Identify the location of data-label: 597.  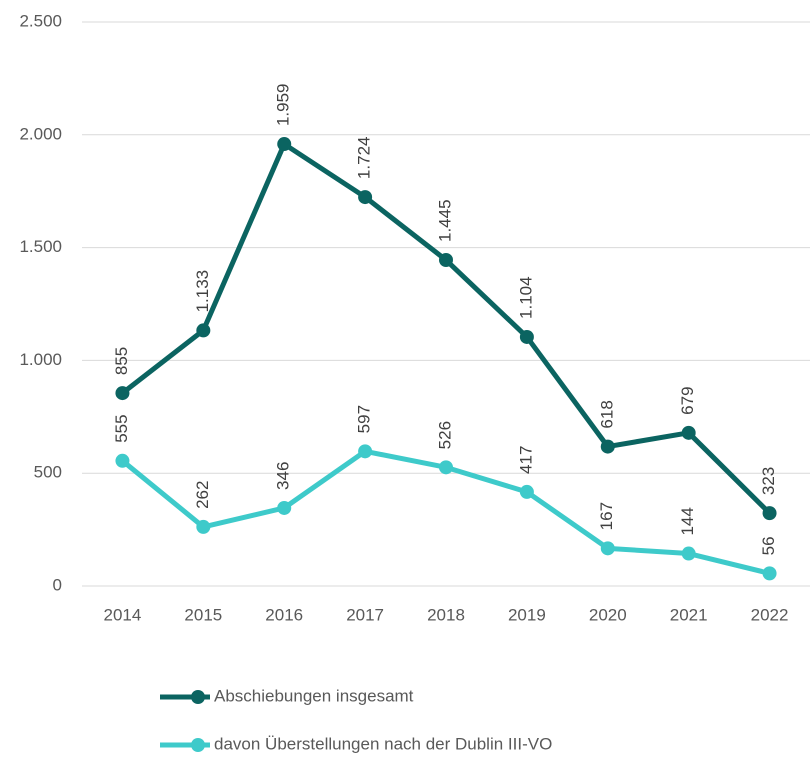
(364, 419).